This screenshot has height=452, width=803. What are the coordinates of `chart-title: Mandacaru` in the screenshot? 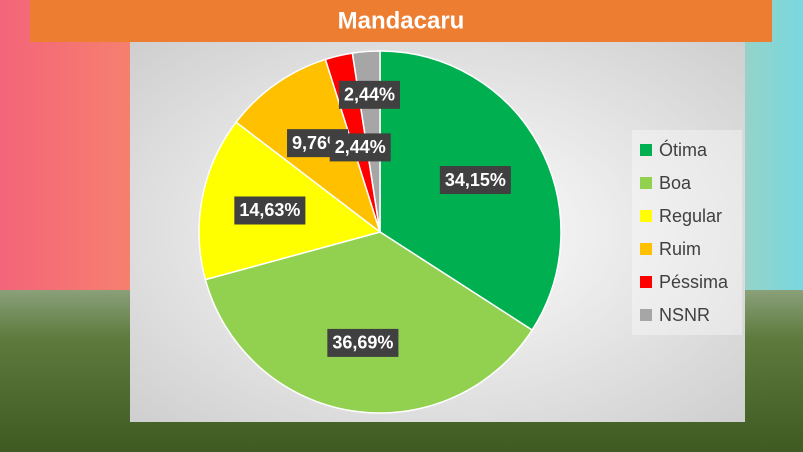 It's located at (401, 20).